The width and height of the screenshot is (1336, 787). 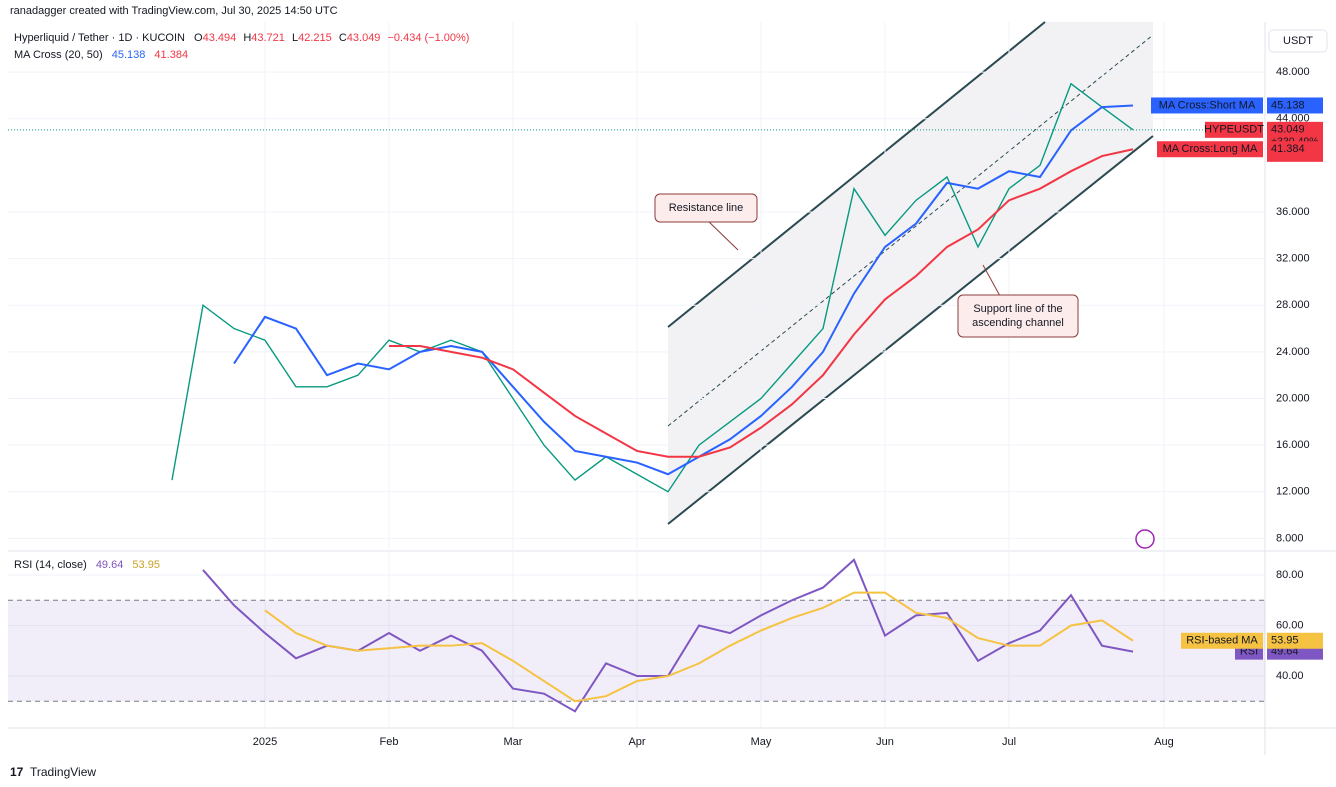 I want to click on rsi-band, so click(x=636, y=651).